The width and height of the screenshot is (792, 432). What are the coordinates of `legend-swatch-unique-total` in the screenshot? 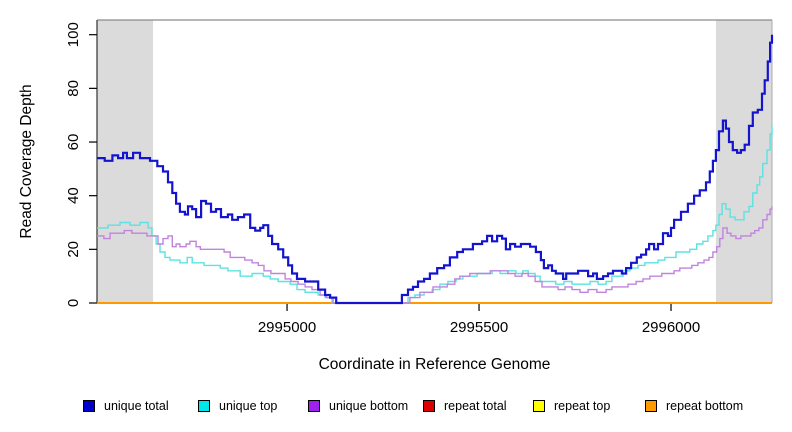 It's located at (89, 406).